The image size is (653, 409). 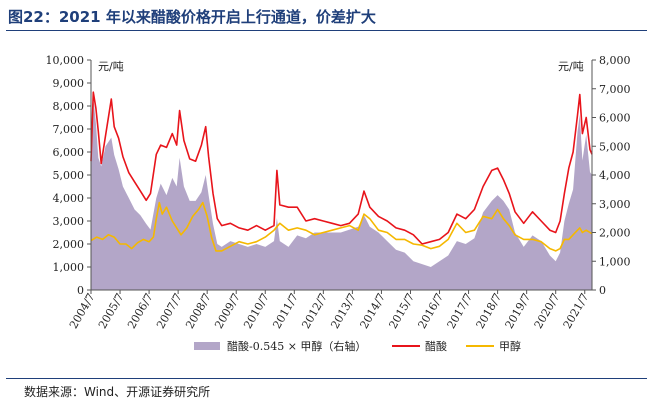 What do you see at coordinates (615, 261) in the screenshot?
I see `right-tick-label: 1,000` at bounding box center [615, 261].